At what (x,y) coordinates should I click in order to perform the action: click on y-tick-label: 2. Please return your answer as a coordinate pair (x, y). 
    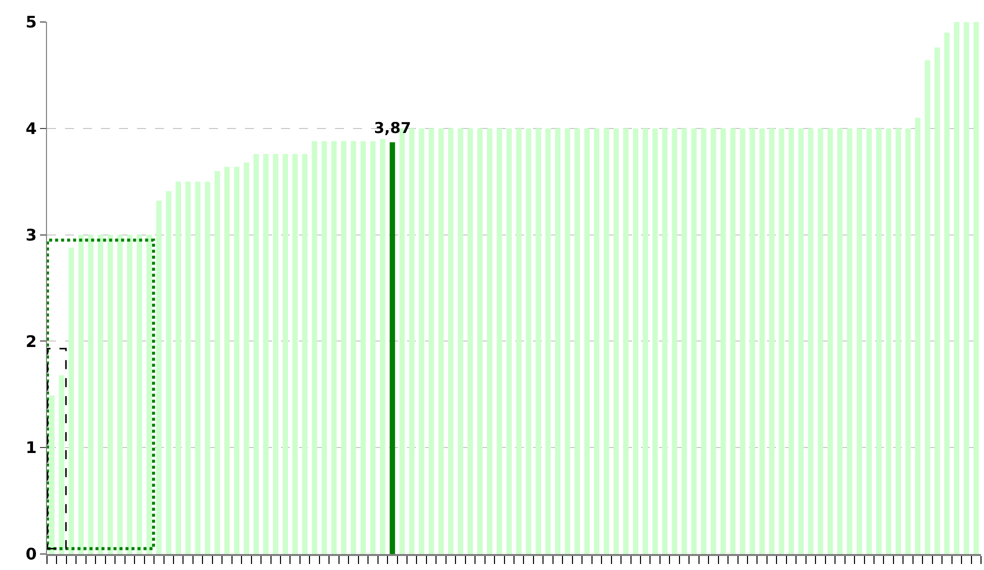
    Looking at the image, I should click on (31, 341).